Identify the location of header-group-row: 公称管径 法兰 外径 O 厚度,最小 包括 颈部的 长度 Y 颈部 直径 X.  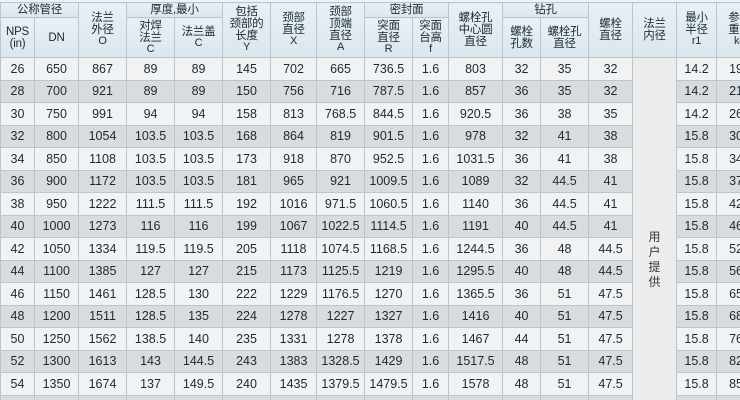
(370, 30).